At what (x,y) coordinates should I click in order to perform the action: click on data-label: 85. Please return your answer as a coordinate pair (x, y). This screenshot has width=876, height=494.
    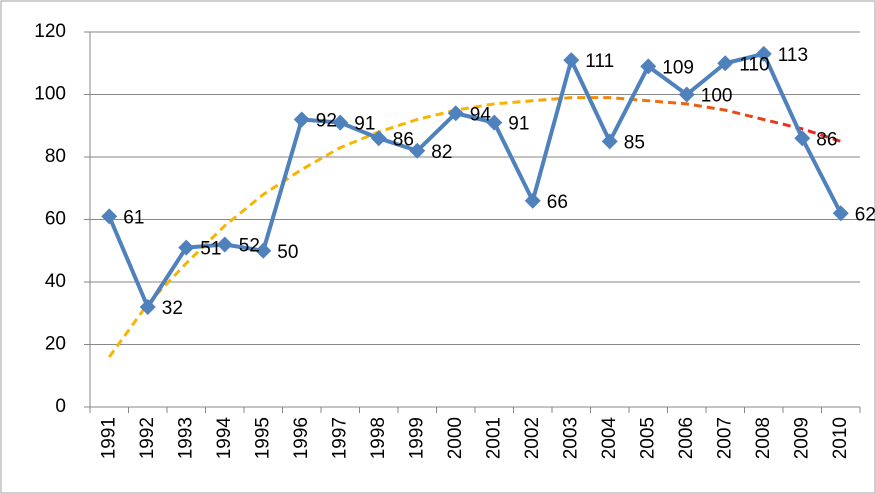
    Looking at the image, I should click on (634, 142).